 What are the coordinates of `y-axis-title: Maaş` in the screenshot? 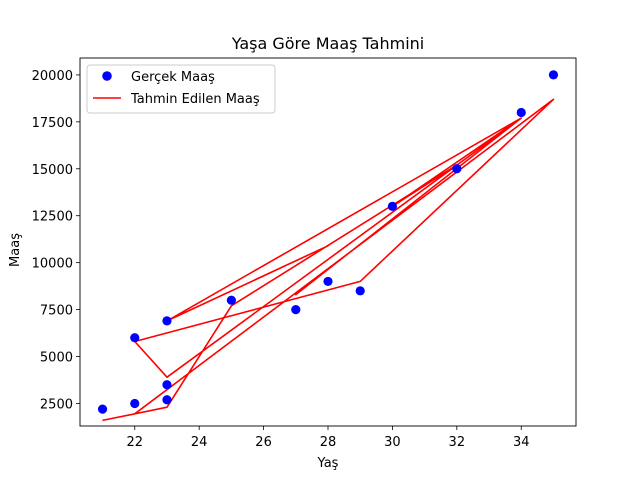 It's located at (15, 250).